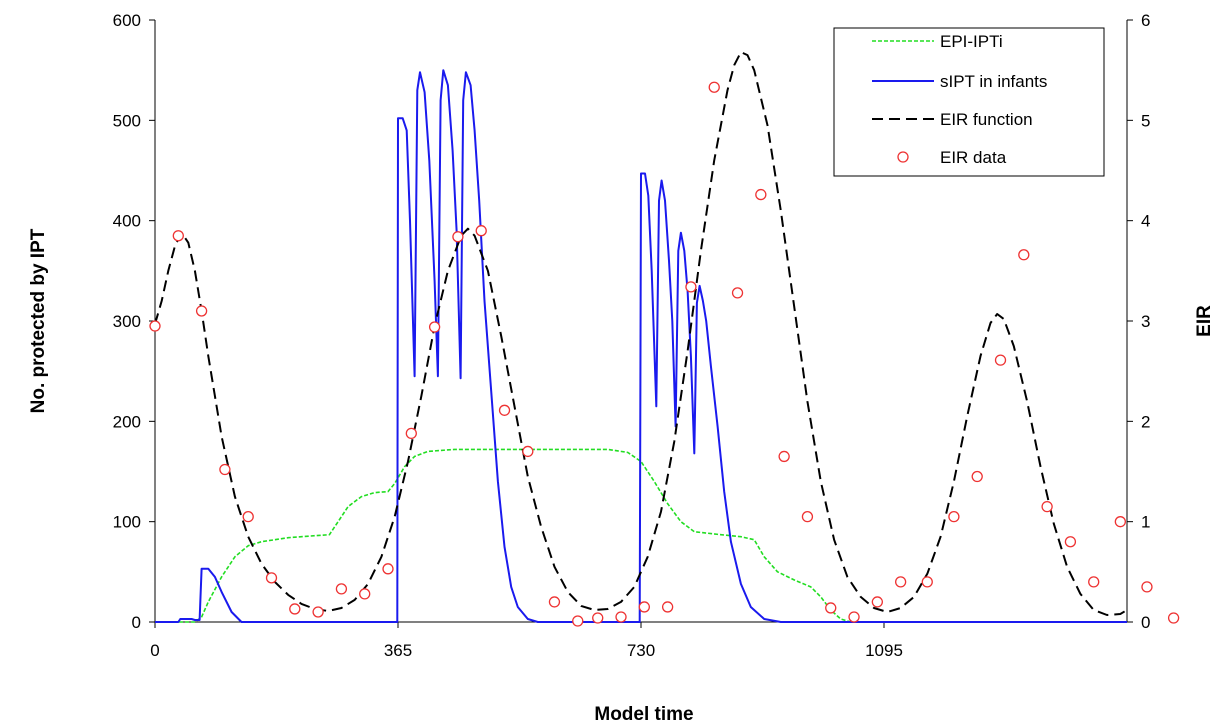 Image resolution: width=1212 pixels, height=726 pixels. I want to click on epi-ipti-legend-label: EPI-IPTi, so click(971, 41).